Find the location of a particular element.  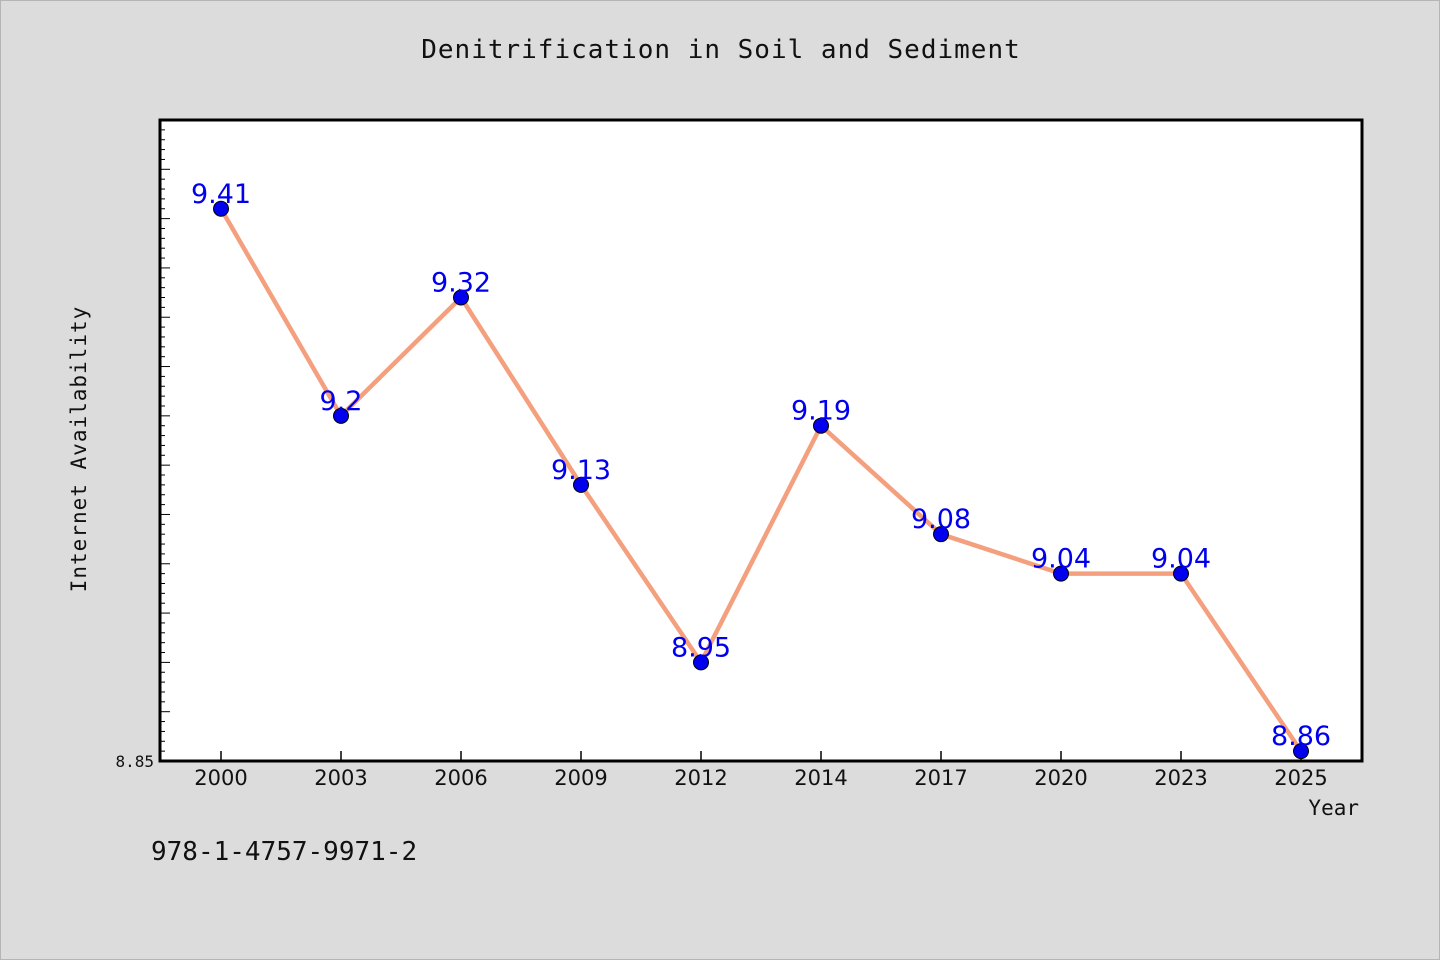

x-tick-label: 2012 is located at coordinates (700, 778).